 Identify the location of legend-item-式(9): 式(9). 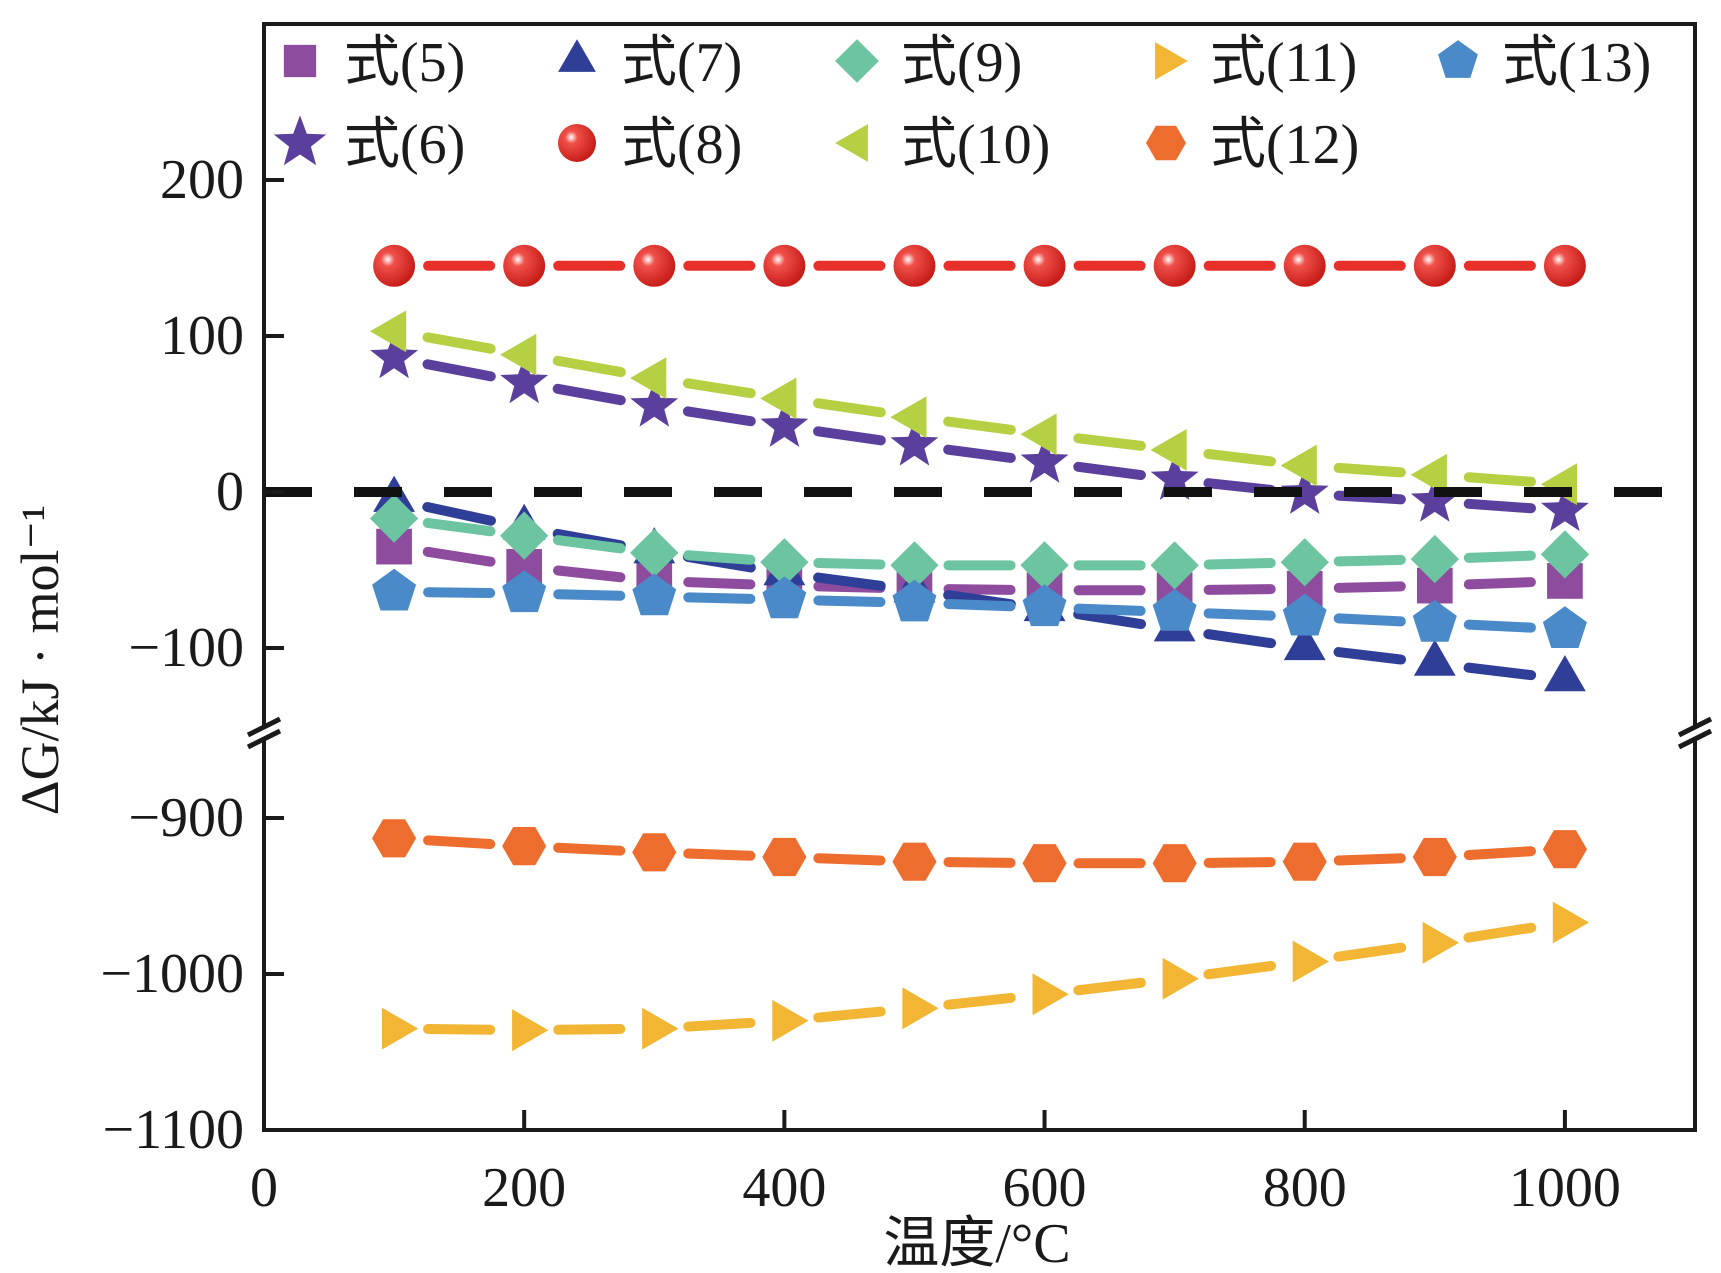
(928, 63).